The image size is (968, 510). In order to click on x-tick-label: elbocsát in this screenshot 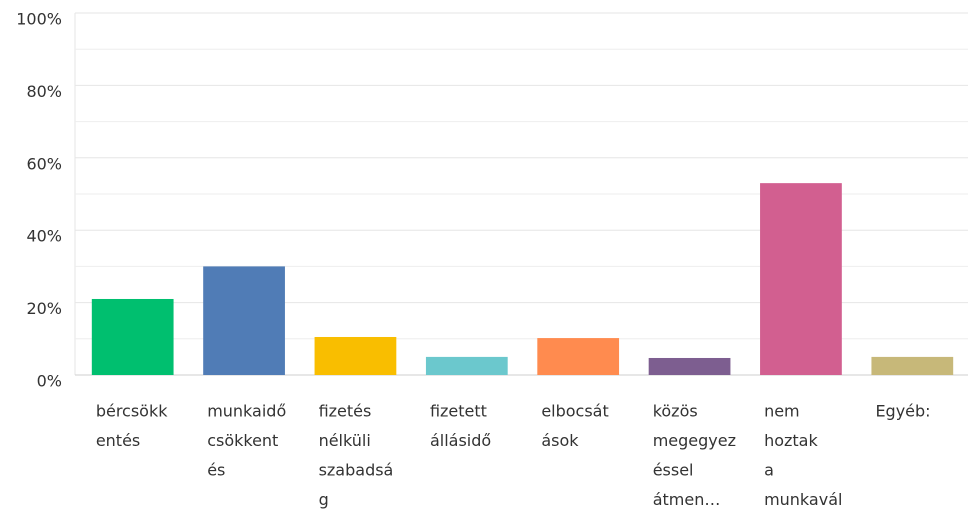, I will do `click(574, 411)`.